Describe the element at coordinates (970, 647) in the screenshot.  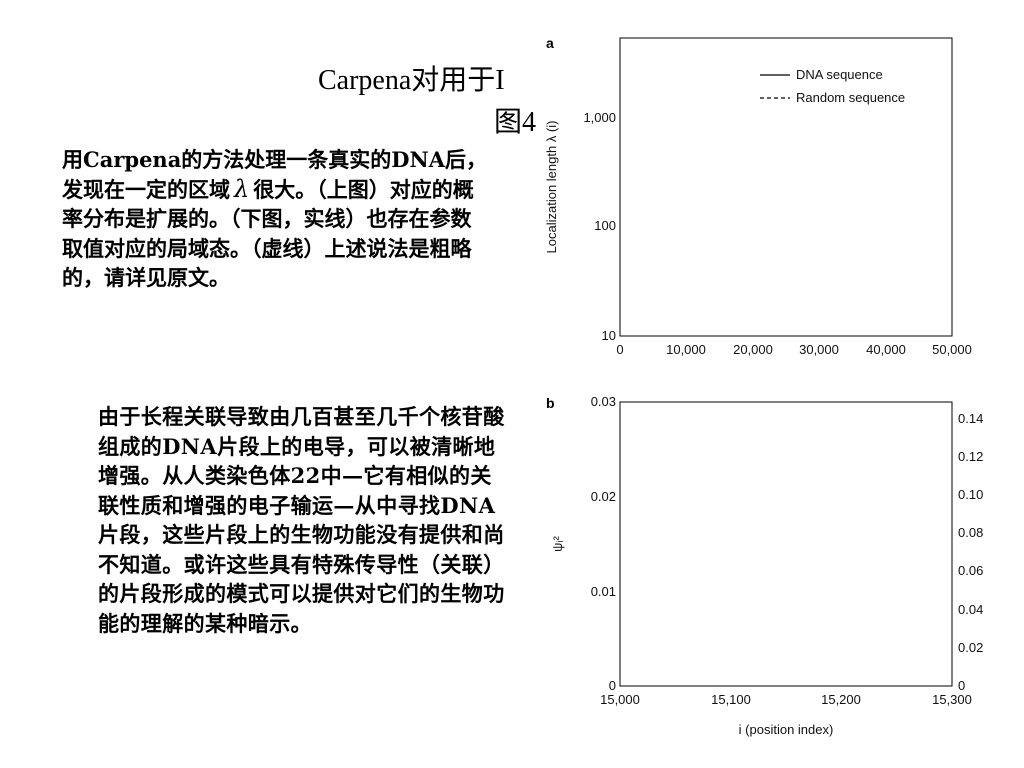
I see `panel-b-right-tick-label: 0.02` at that location.